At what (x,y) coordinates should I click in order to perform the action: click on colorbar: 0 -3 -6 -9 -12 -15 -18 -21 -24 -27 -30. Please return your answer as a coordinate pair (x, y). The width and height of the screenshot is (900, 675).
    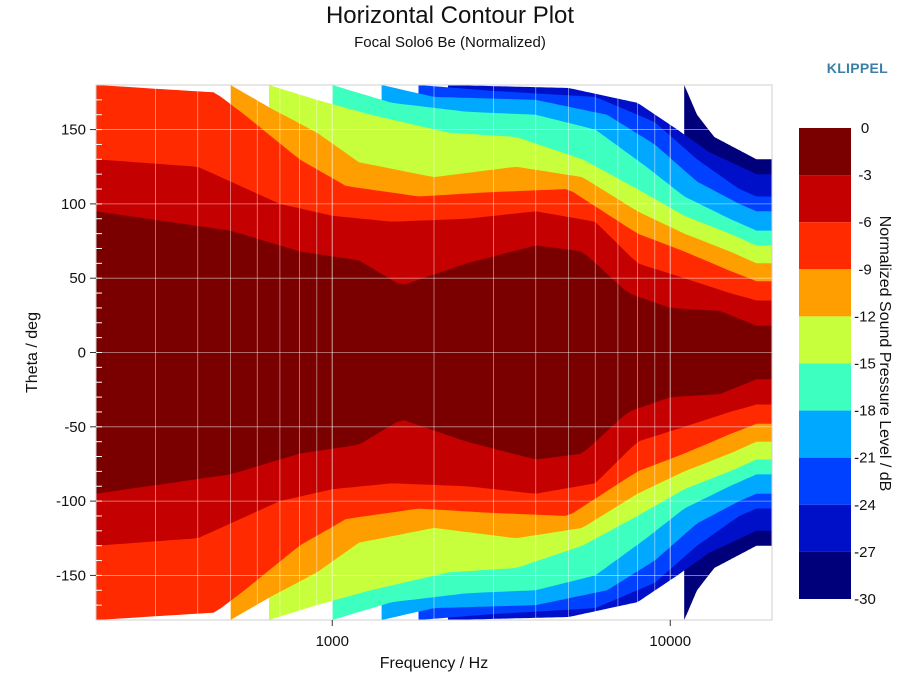
    Looking at the image, I should click on (837, 364).